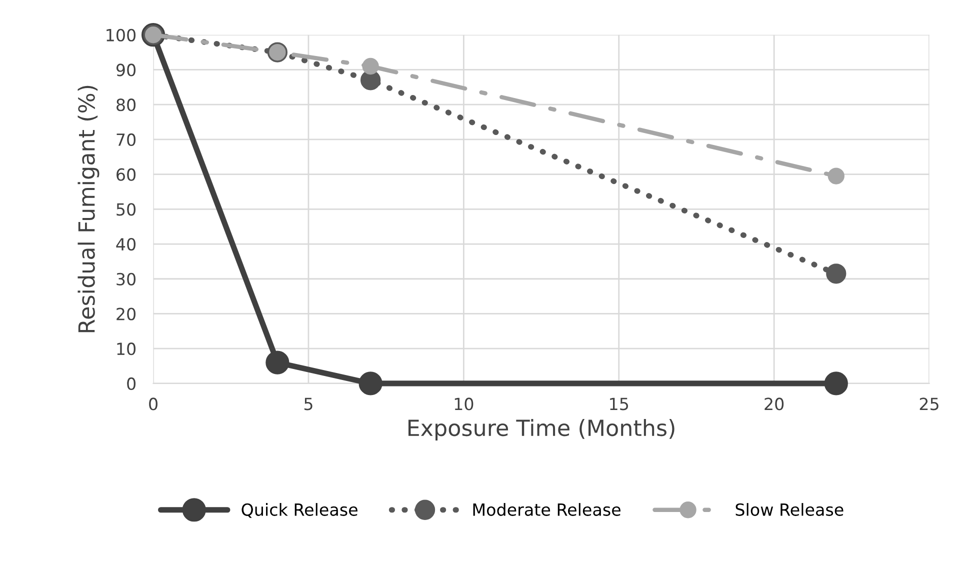  Describe the element at coordinates (126, 105) in the screenshot. I see `y-tick-label: 80` at that location.